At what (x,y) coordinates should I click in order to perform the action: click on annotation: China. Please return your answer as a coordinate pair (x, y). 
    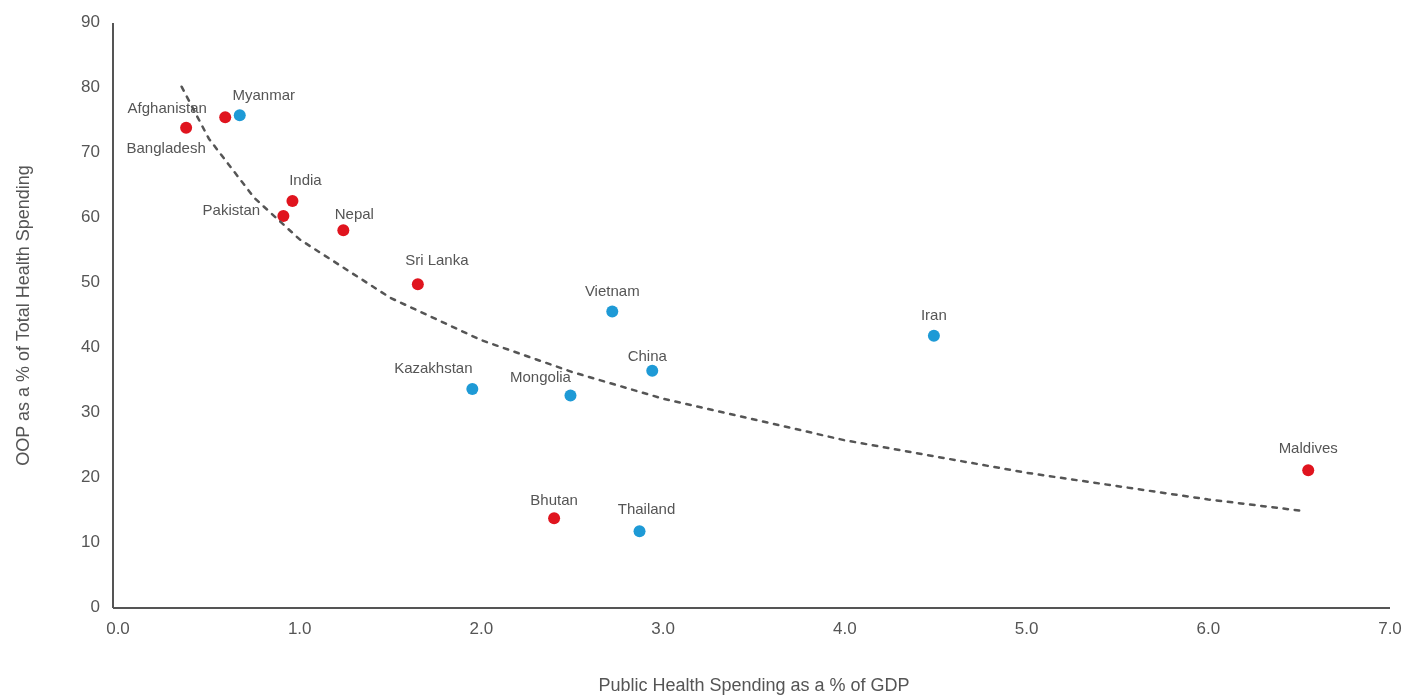
    Looking at the image, I should click on (647, 355).